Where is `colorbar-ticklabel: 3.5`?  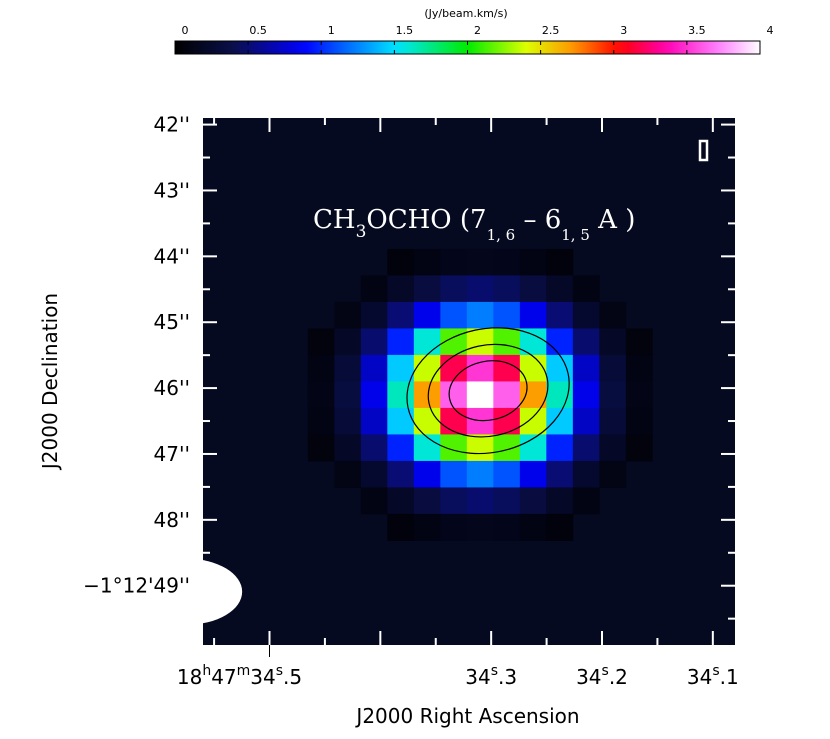 colorbar-ticklabel: 3.5 is located at coordinates (697, 30).